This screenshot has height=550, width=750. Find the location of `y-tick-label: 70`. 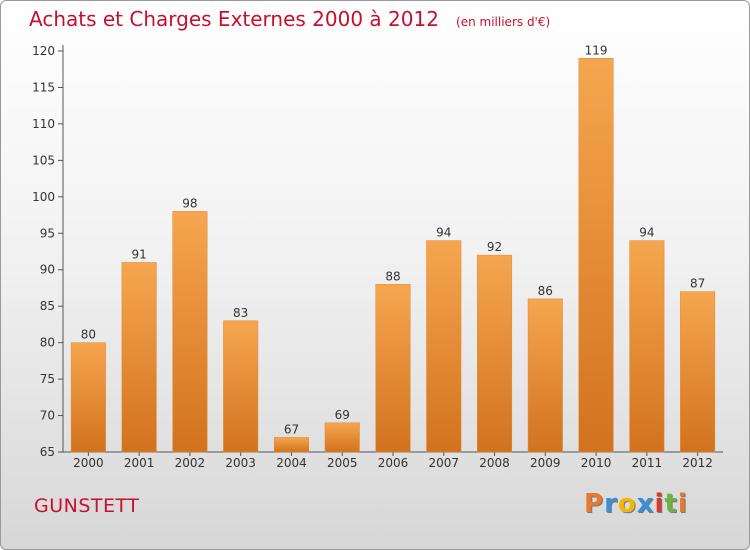

y-tick-label: 70 is located at coordinates (47, 416).